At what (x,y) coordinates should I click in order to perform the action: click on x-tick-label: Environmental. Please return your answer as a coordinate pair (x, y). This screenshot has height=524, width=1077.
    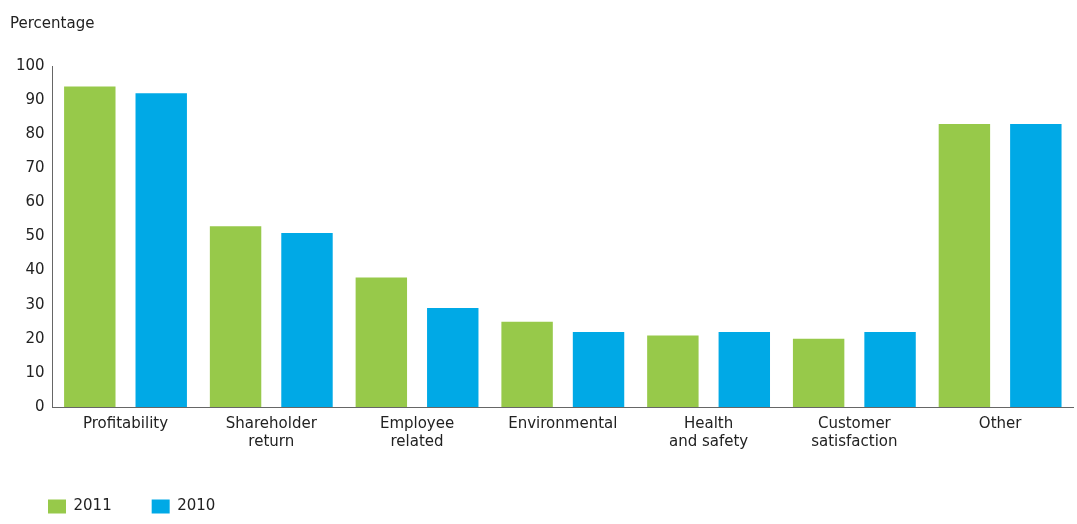
    Looking at the image, I should click on (563, 422).